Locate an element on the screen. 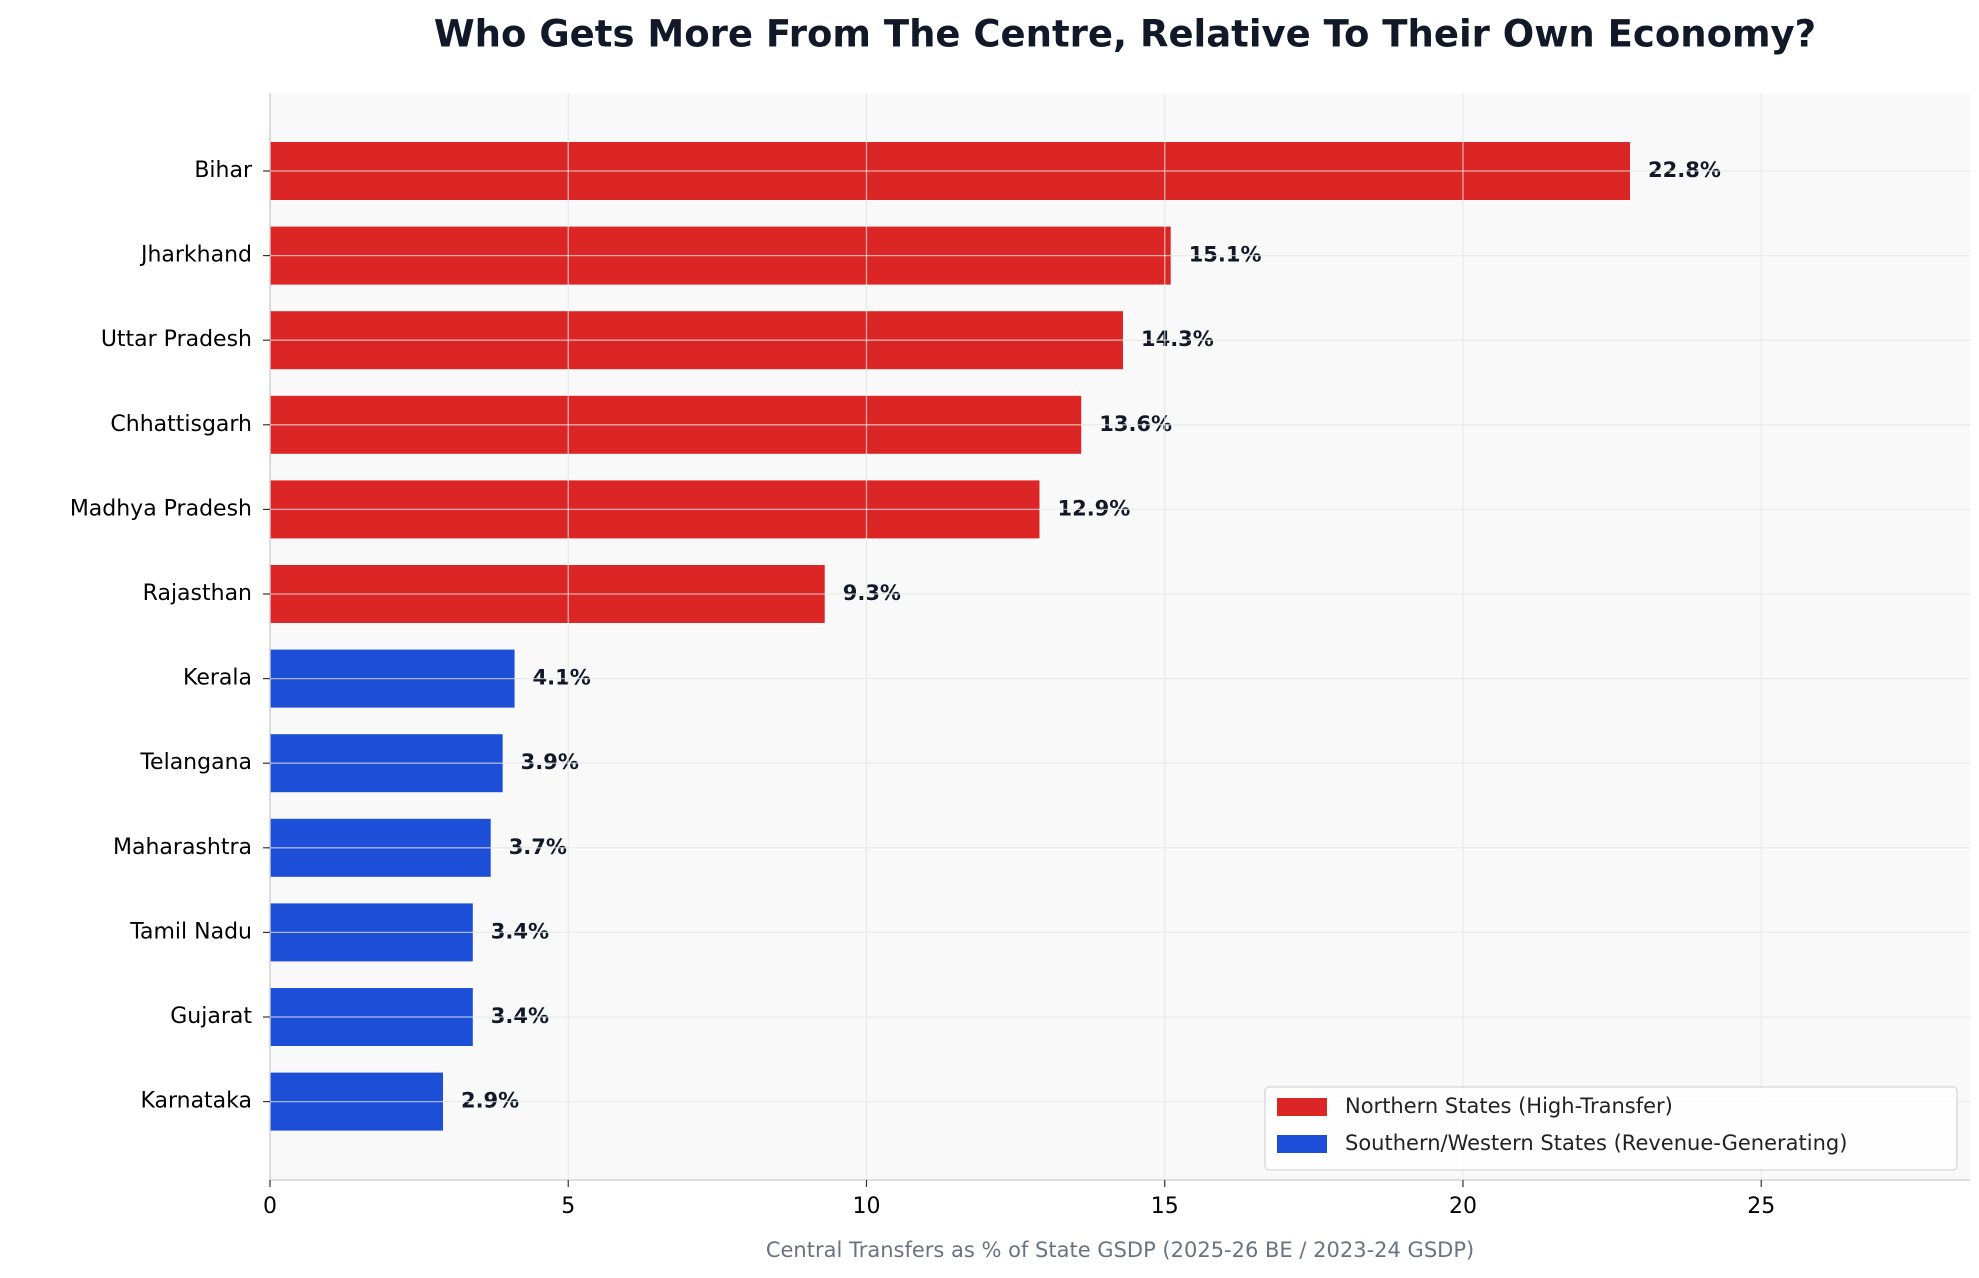 This screenshot has width=1979, height=1278. value-label: 15.1% is located at coordinates (1225, 255).